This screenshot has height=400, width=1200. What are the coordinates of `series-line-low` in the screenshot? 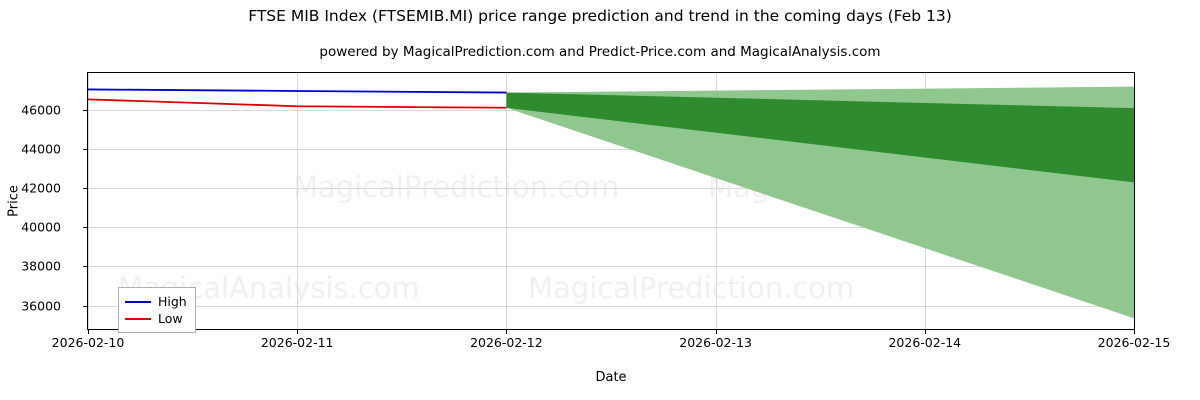 It's located at (297, 103).